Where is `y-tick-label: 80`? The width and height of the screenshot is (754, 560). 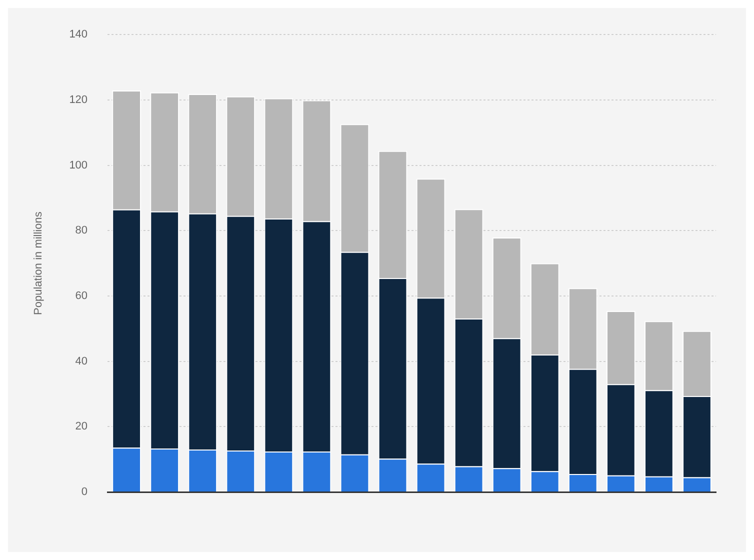
y-tick-label: 80 is located at coordinates (81, 230).